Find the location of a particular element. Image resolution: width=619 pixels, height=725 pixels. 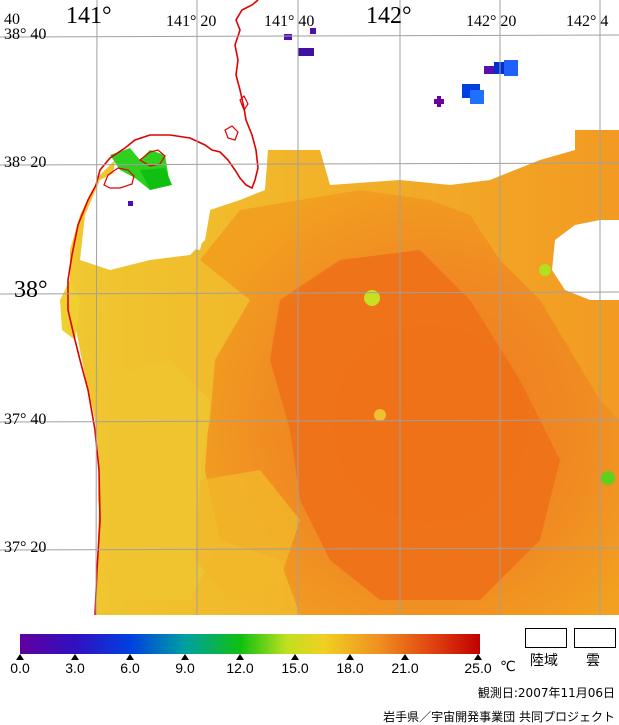

temperature-color-scale is located at coordinates (250, 644).